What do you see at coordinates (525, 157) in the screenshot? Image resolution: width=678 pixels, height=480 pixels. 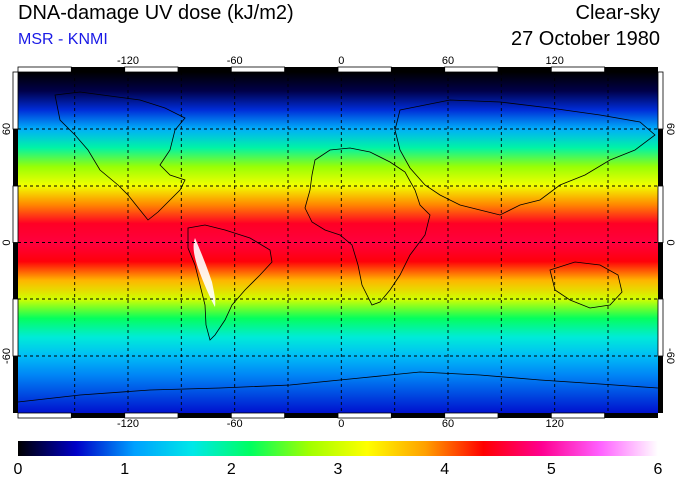 I see `coastline-asia` at bounding box center [525, 157].